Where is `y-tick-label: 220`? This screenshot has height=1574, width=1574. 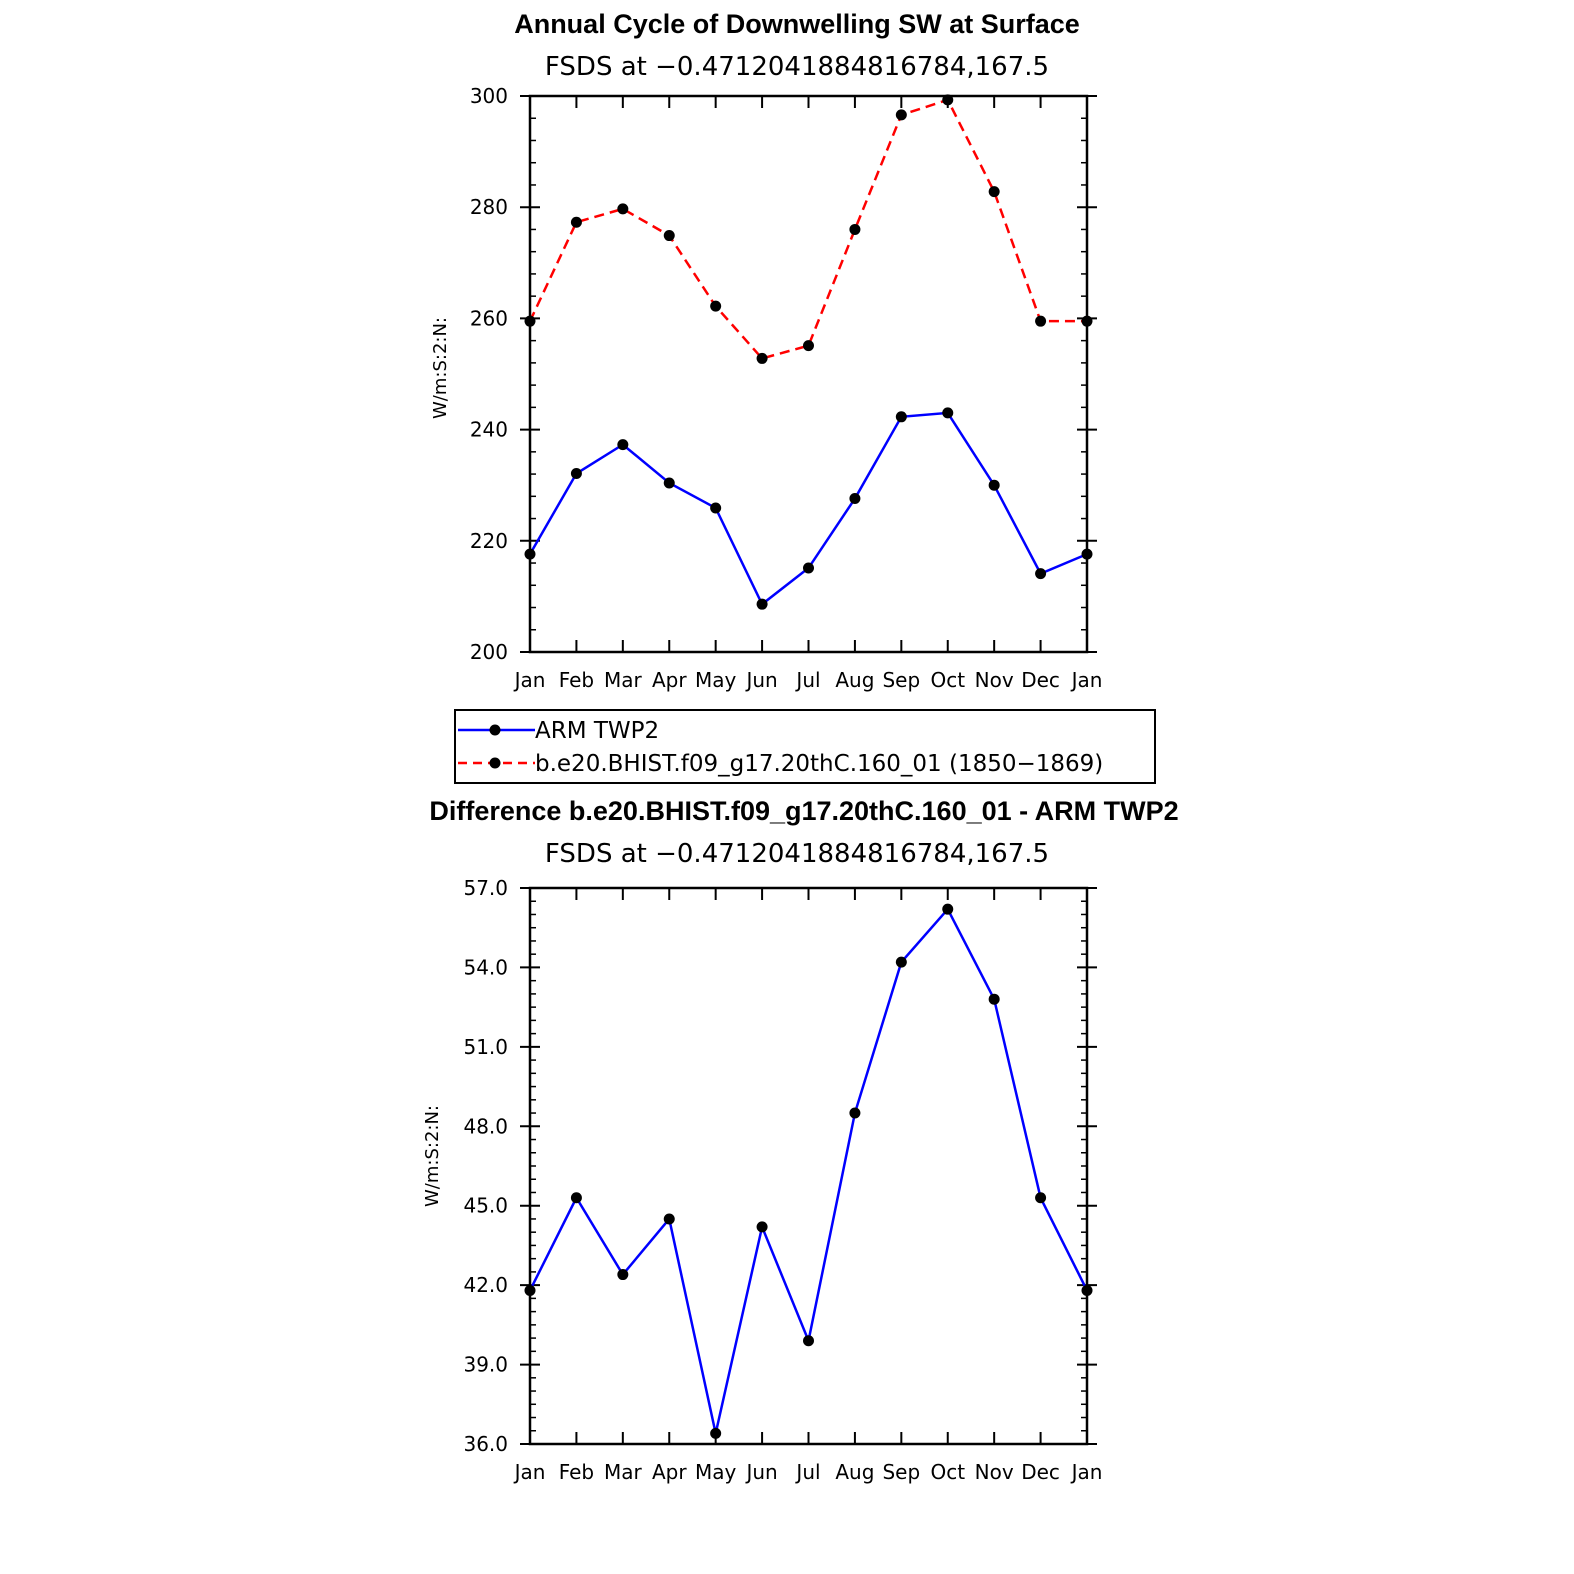 y-tick-label: 220 is located at coordinates (489, 541).